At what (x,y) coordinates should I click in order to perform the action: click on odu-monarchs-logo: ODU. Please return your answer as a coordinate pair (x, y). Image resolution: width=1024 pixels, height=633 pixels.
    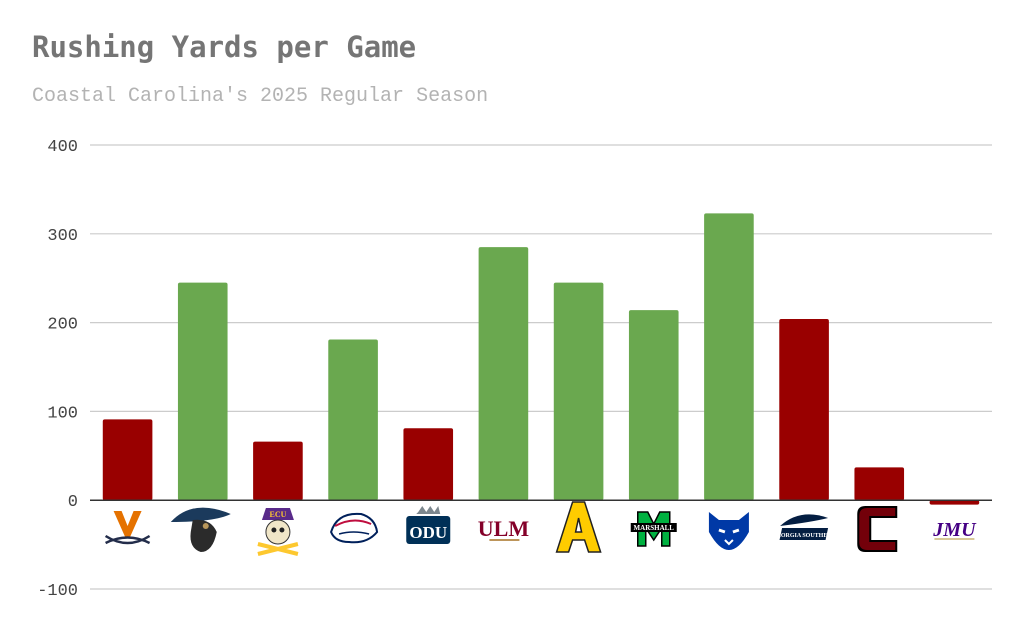
    Looking at the image, I should click on (428, 525).